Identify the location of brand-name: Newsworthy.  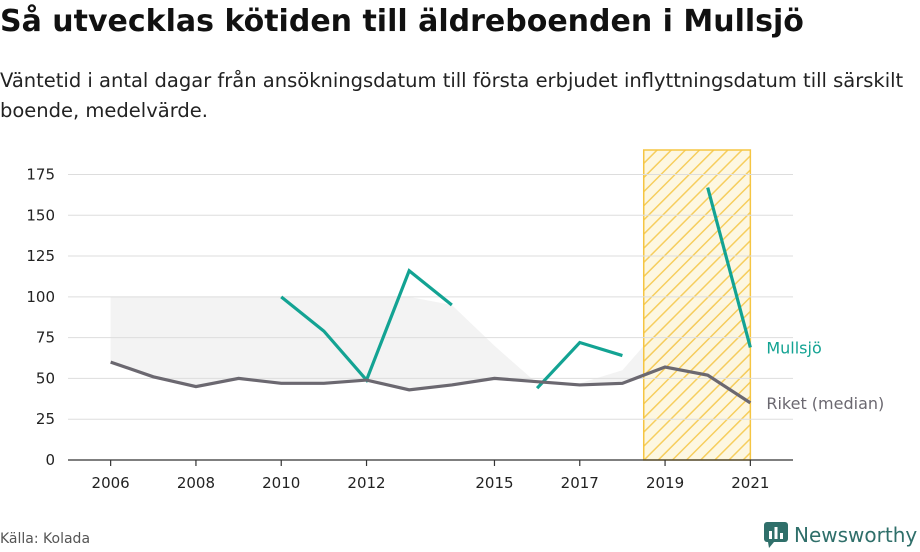
(856, 535).